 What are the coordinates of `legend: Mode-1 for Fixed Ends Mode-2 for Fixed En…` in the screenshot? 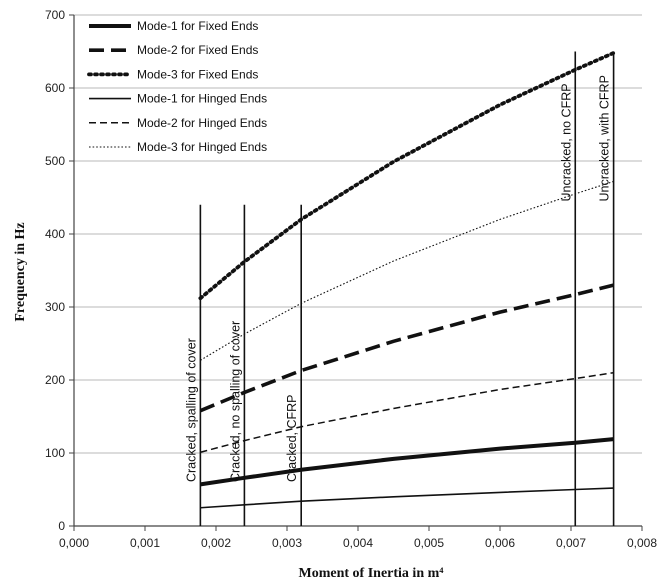 It's located at (177, 86).